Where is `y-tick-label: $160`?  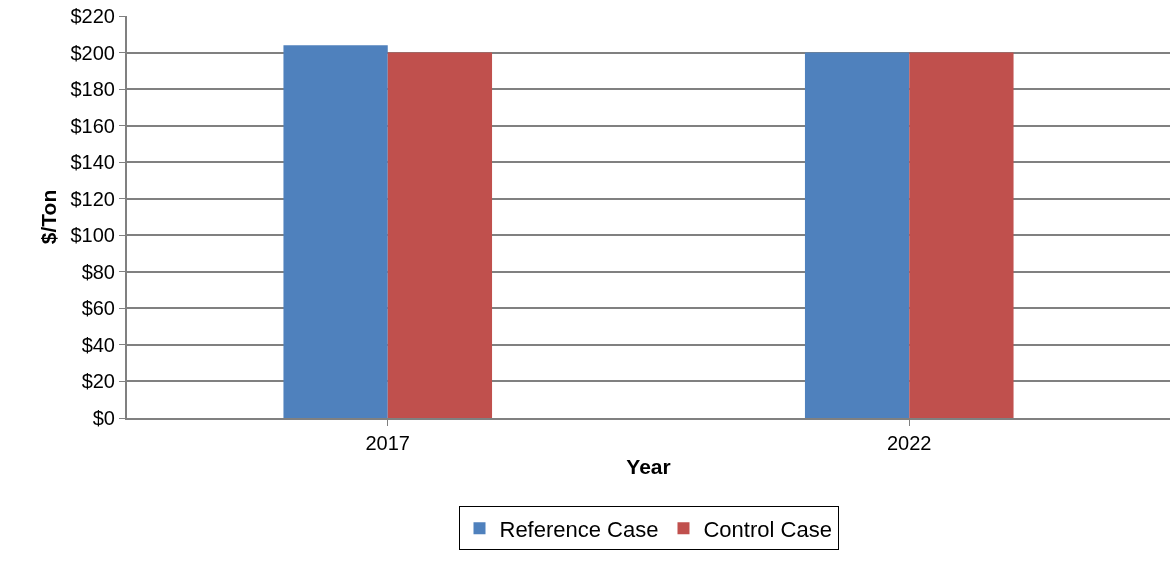
y-tick-label: $160 is located at coordinates (92, 125).